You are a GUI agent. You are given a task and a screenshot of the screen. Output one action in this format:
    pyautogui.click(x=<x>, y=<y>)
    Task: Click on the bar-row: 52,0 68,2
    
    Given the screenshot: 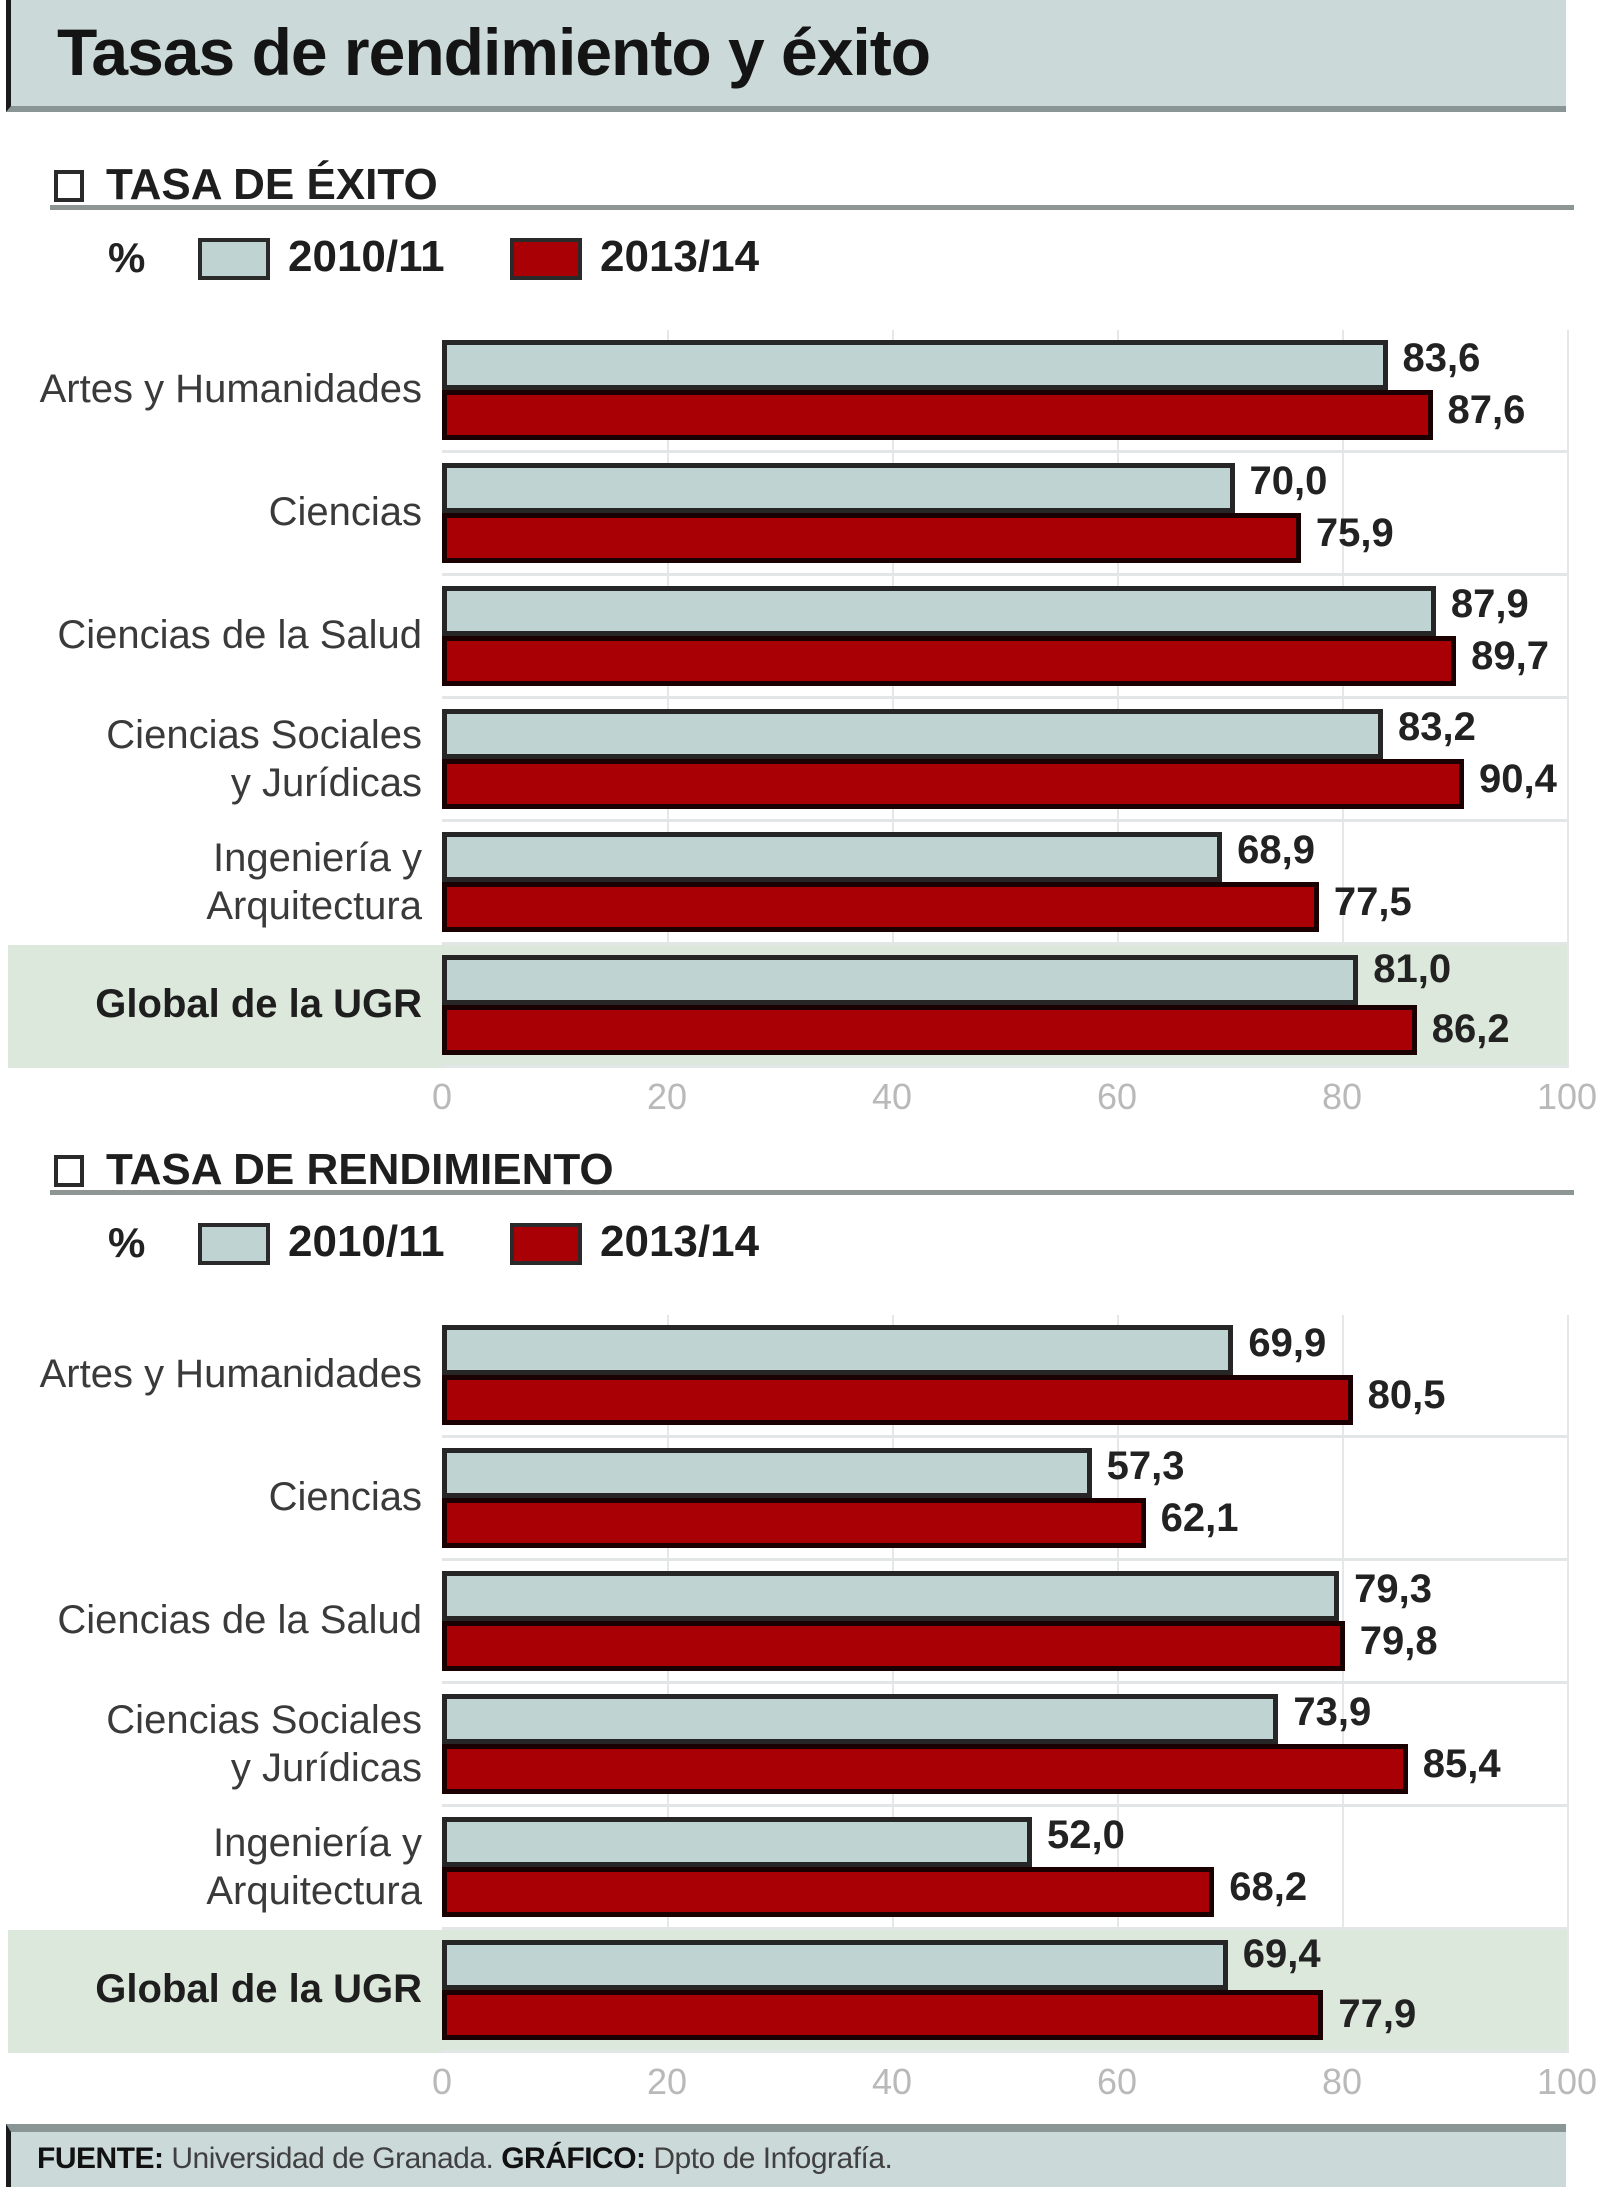 What is the action you would take?
    pyautogui.click(x=1004, y=1868)
    